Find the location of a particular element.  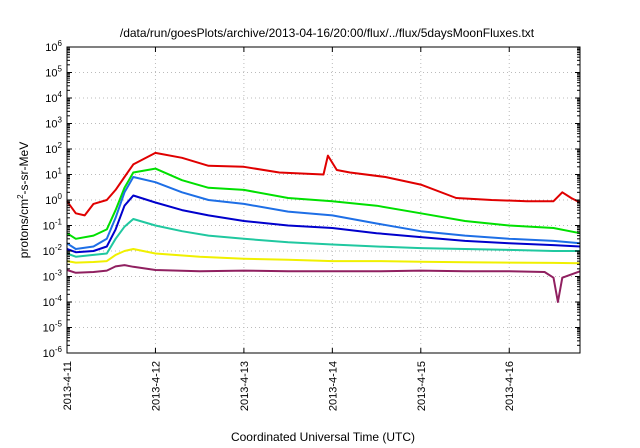

y-tick-label: 10⁰ is located at coordinates (53, 199).